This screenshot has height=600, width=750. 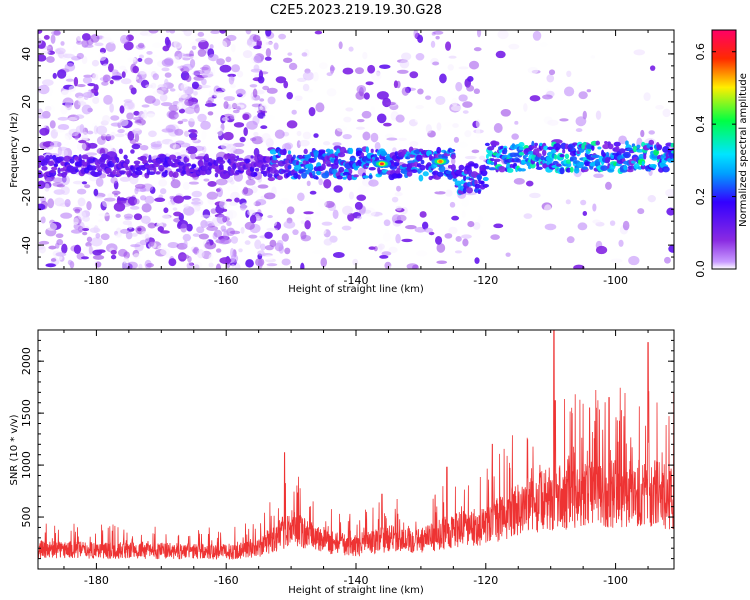 I want to click on x-tick-label: -180, so click(x=96, y=580).